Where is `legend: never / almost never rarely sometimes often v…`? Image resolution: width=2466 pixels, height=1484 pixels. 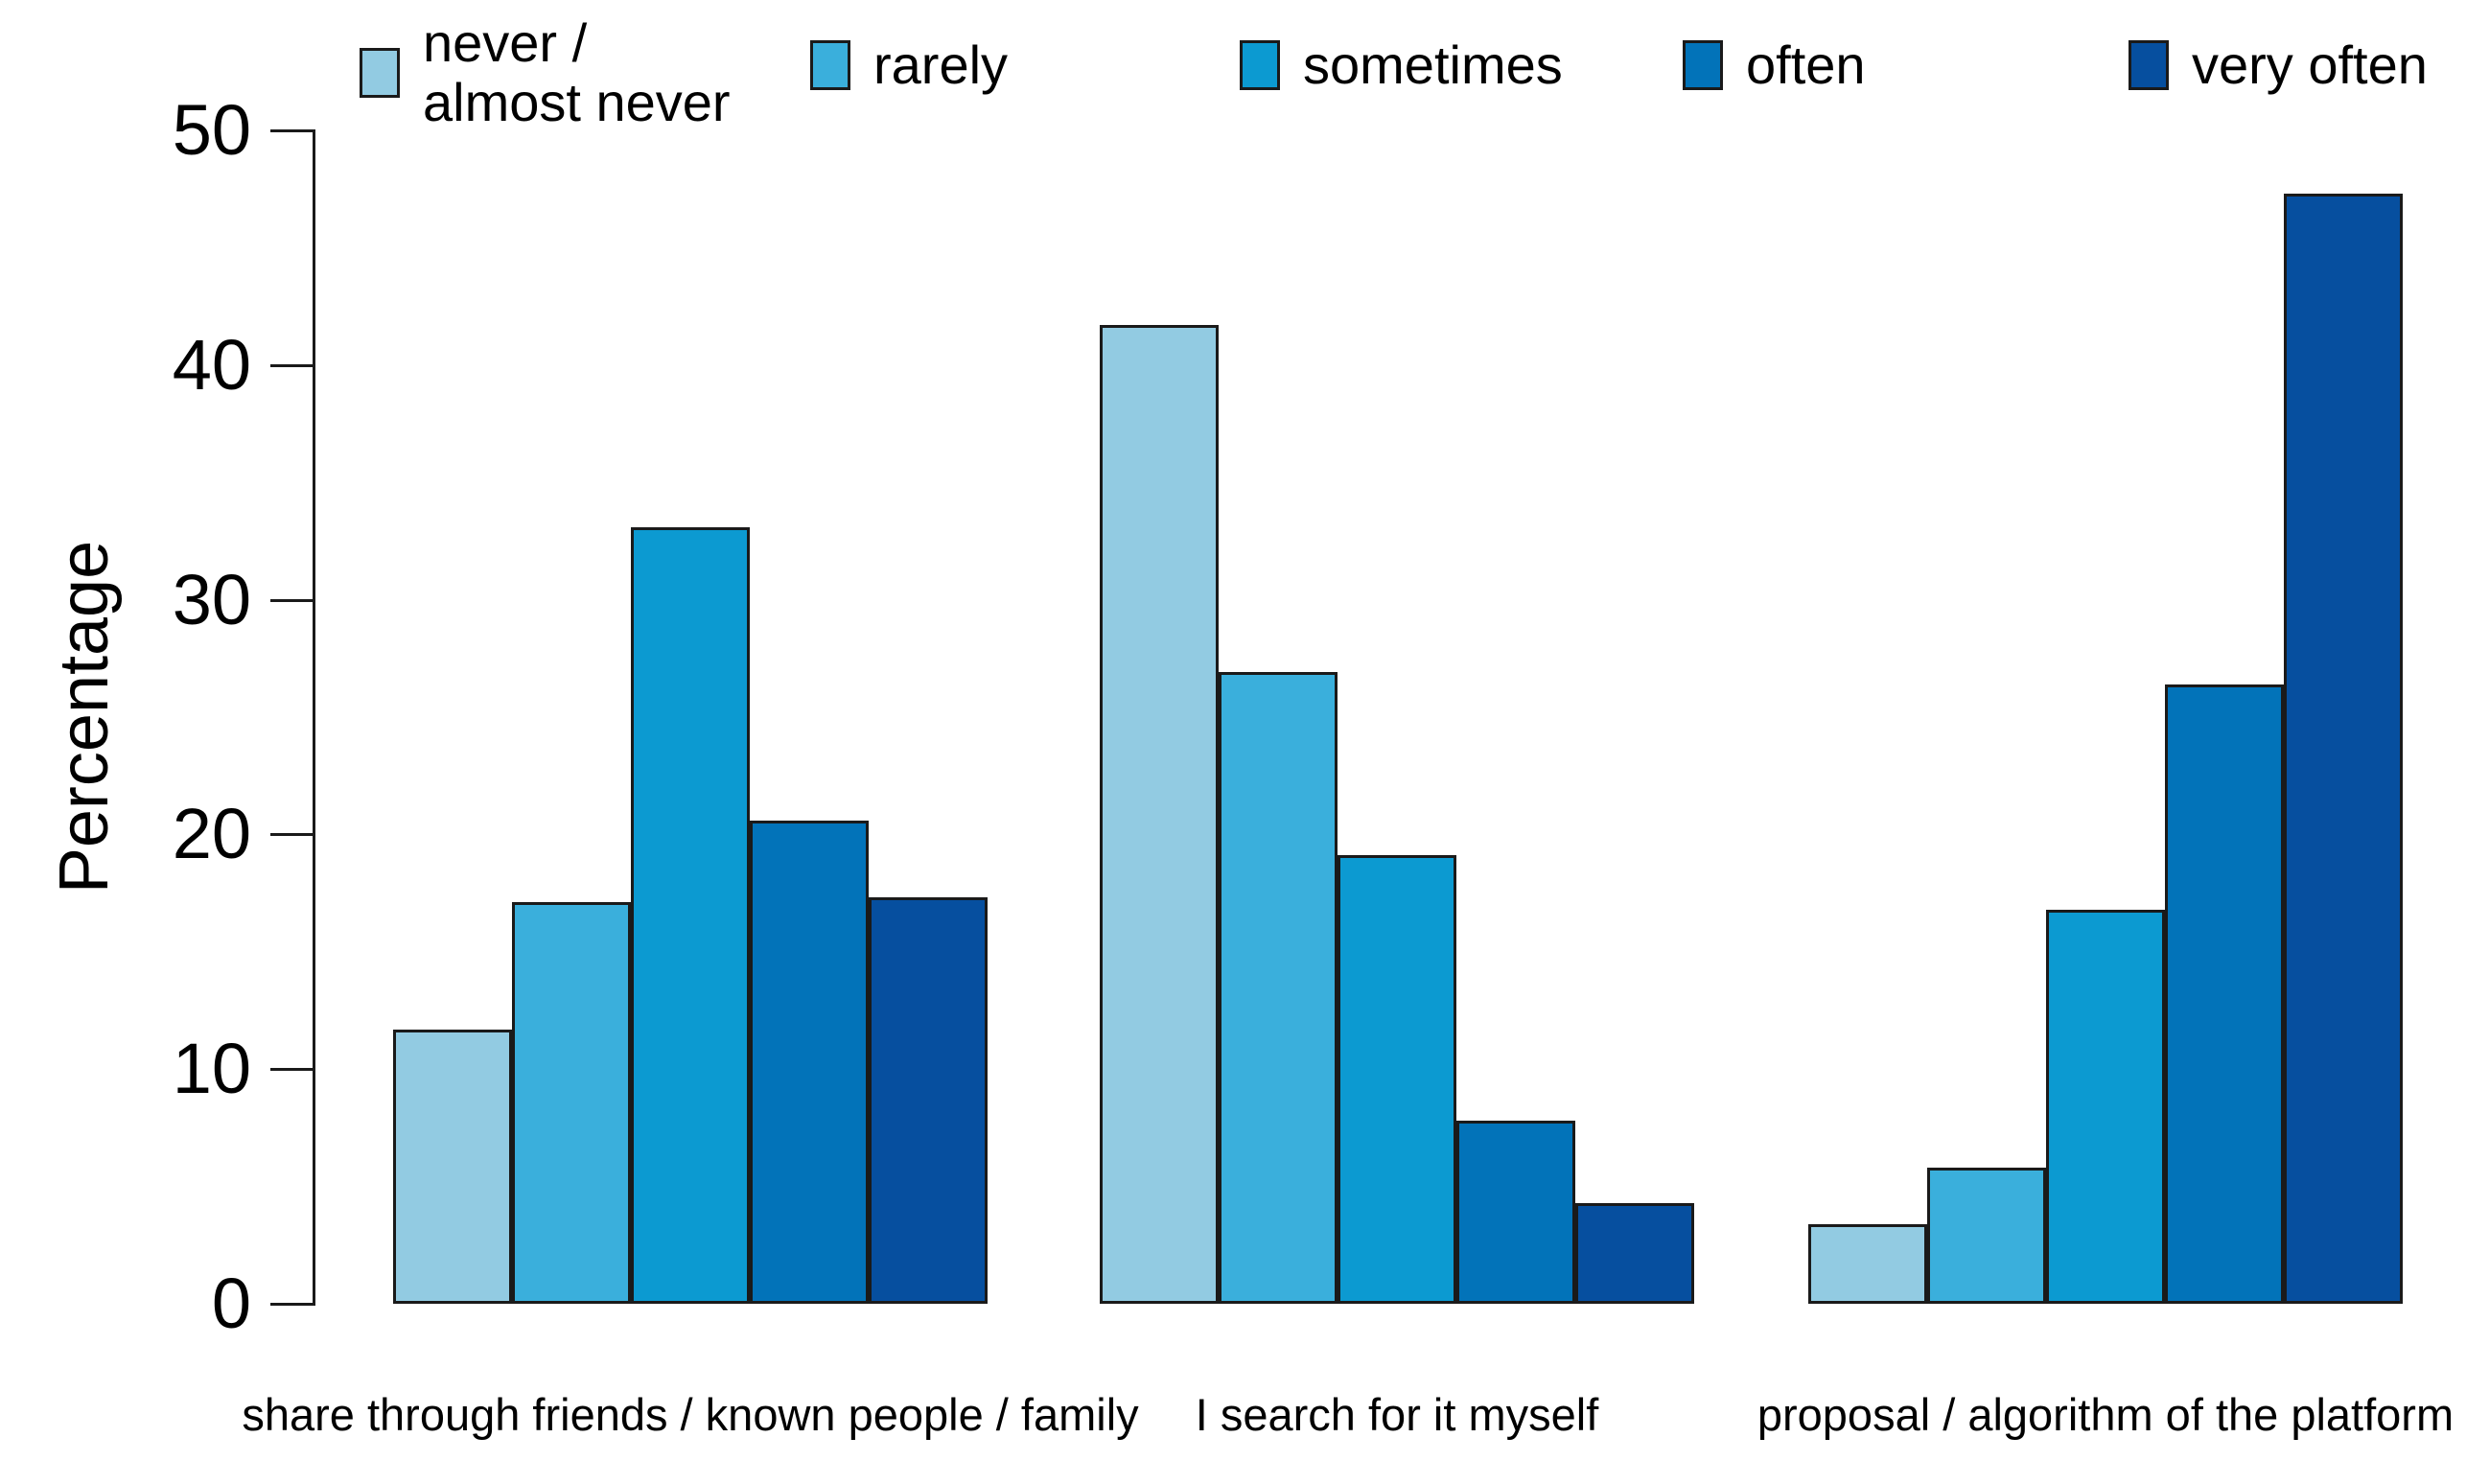
legend: never / almost never rarely sometimes often v… is located at coordinates (1233, 67).